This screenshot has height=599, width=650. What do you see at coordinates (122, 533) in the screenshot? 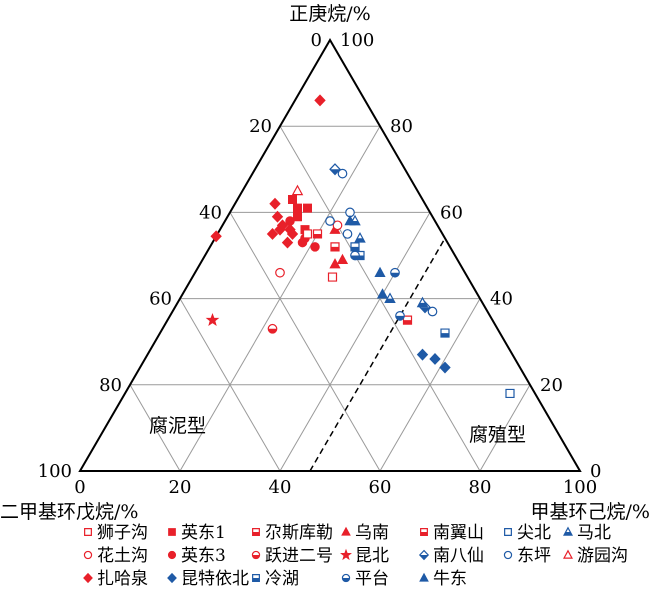
I see `legend-label: 狮子沟` at bounding box center [122, 533].